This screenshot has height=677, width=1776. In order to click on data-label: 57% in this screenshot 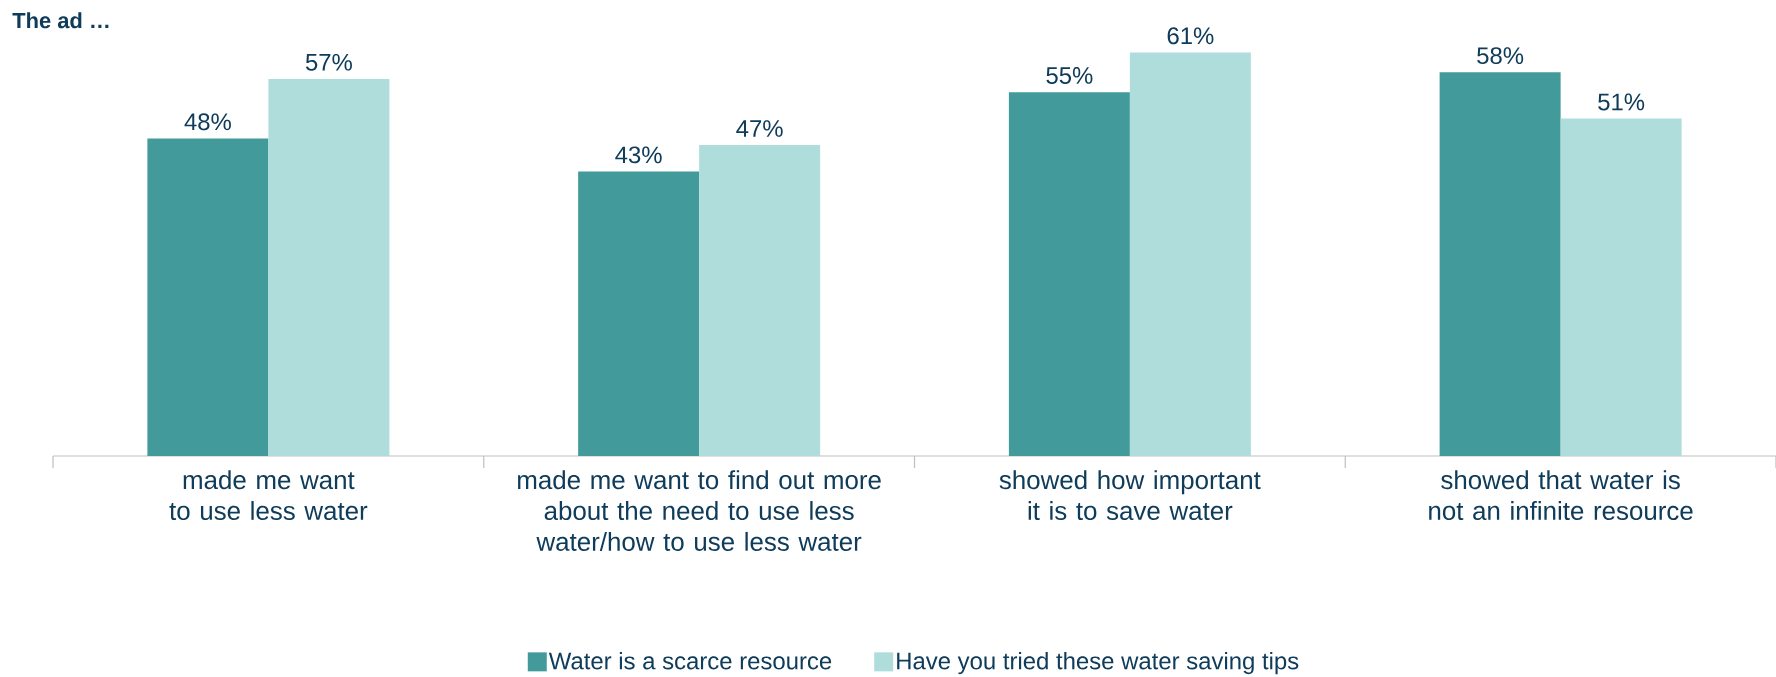, I will do `click(328, 62)`.